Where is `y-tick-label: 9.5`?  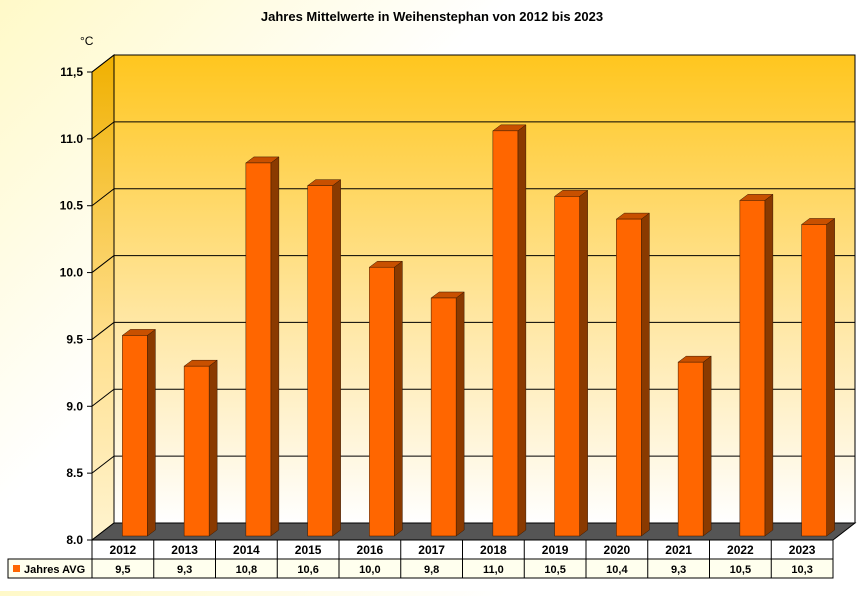
y-tick-label: 9.5 is located at coordinates (74, 339).